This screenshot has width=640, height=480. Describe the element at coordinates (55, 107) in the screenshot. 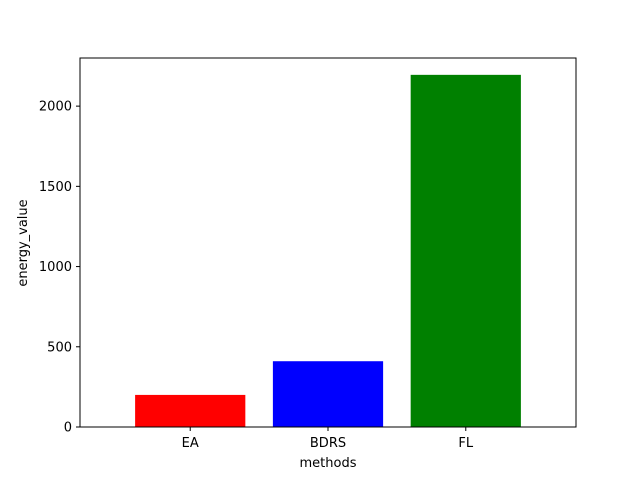

I see `y-tick-label: 2000` at that location.